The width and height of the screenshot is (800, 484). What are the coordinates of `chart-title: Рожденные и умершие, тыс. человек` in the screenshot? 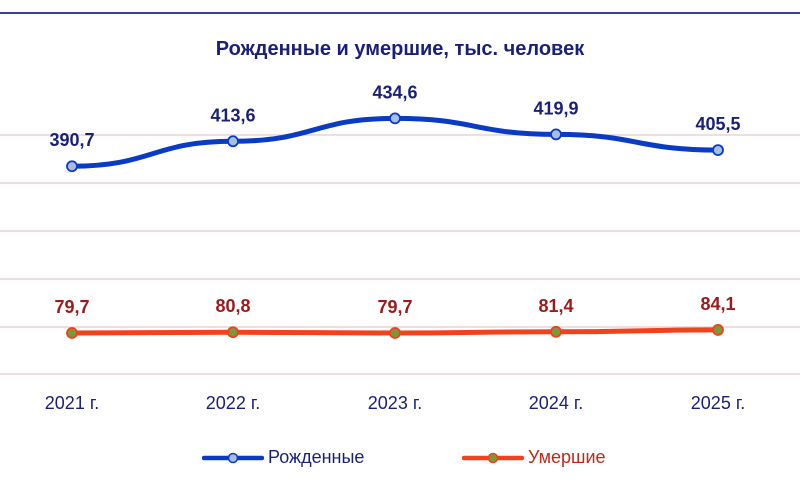 It's located at (400, 49).